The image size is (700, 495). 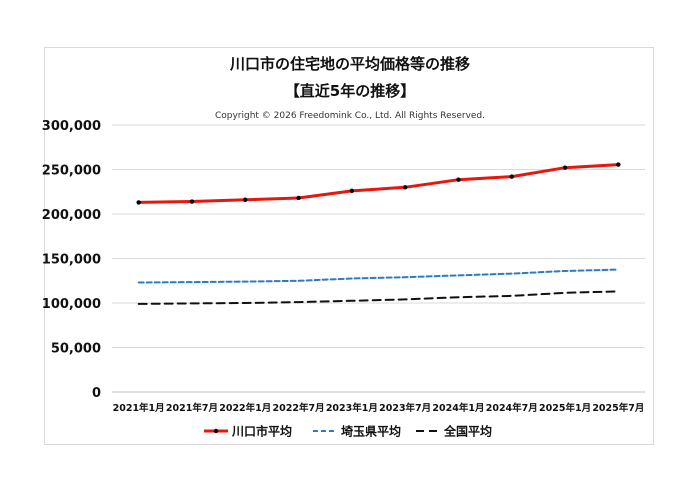 I want to click on x-tick-label: 2023年7月, so click(x=405, y=408).